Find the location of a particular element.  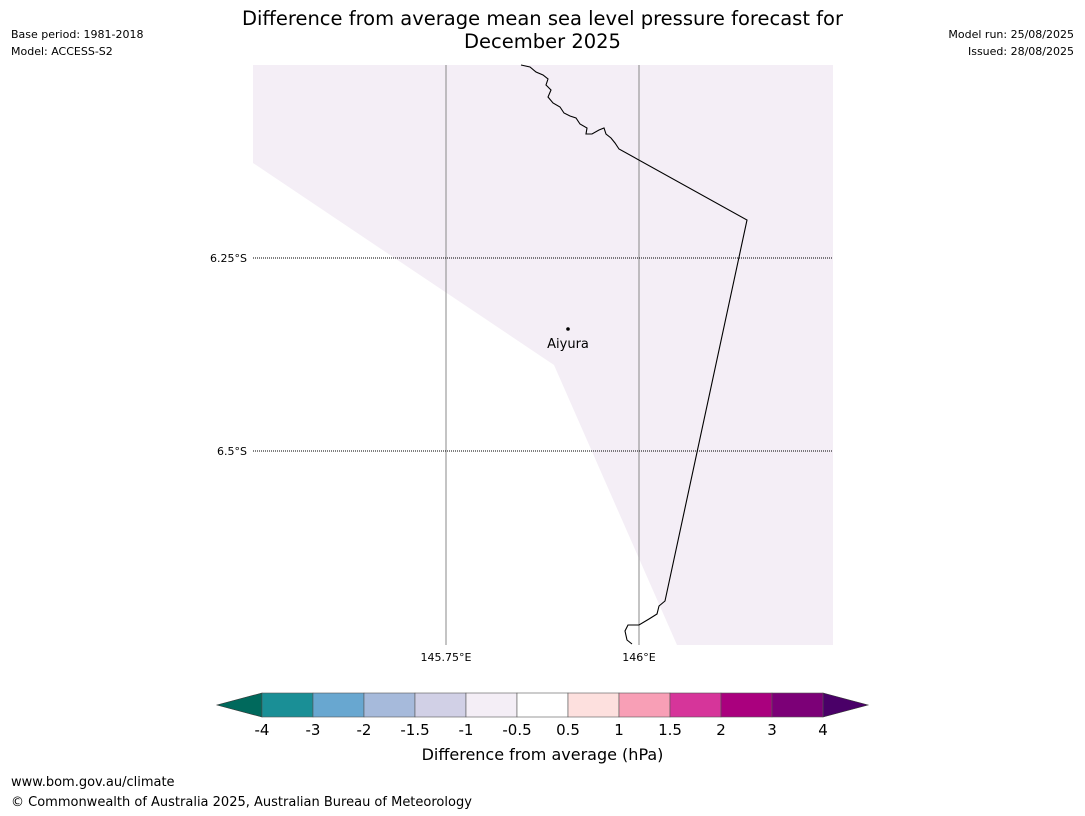

colorbar-under-arrow is located at coordinates (239, 705).